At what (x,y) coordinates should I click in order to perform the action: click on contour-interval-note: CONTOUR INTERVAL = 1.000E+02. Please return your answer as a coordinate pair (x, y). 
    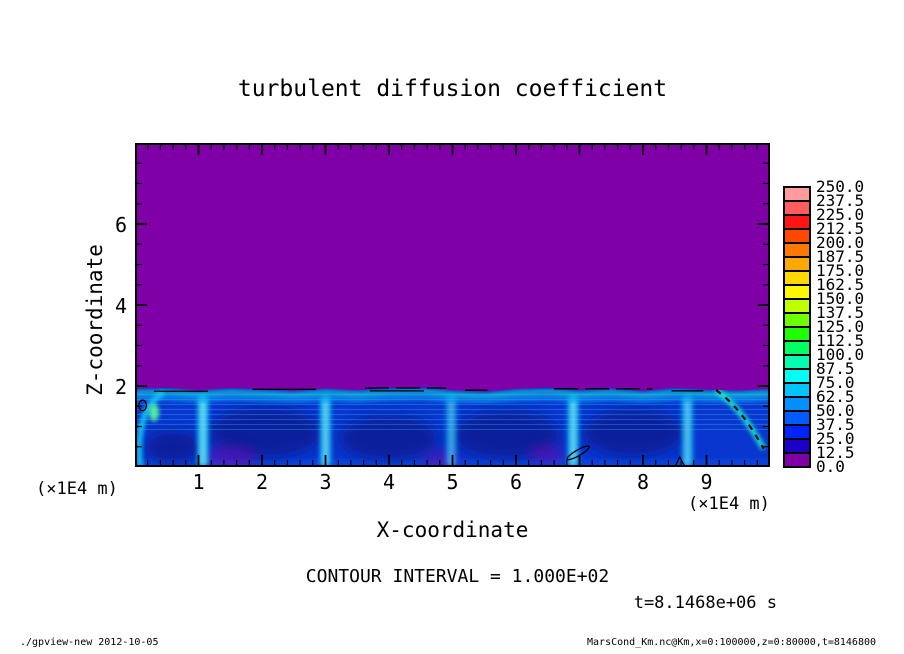
    Looking at the image, I should click on (457, 576).